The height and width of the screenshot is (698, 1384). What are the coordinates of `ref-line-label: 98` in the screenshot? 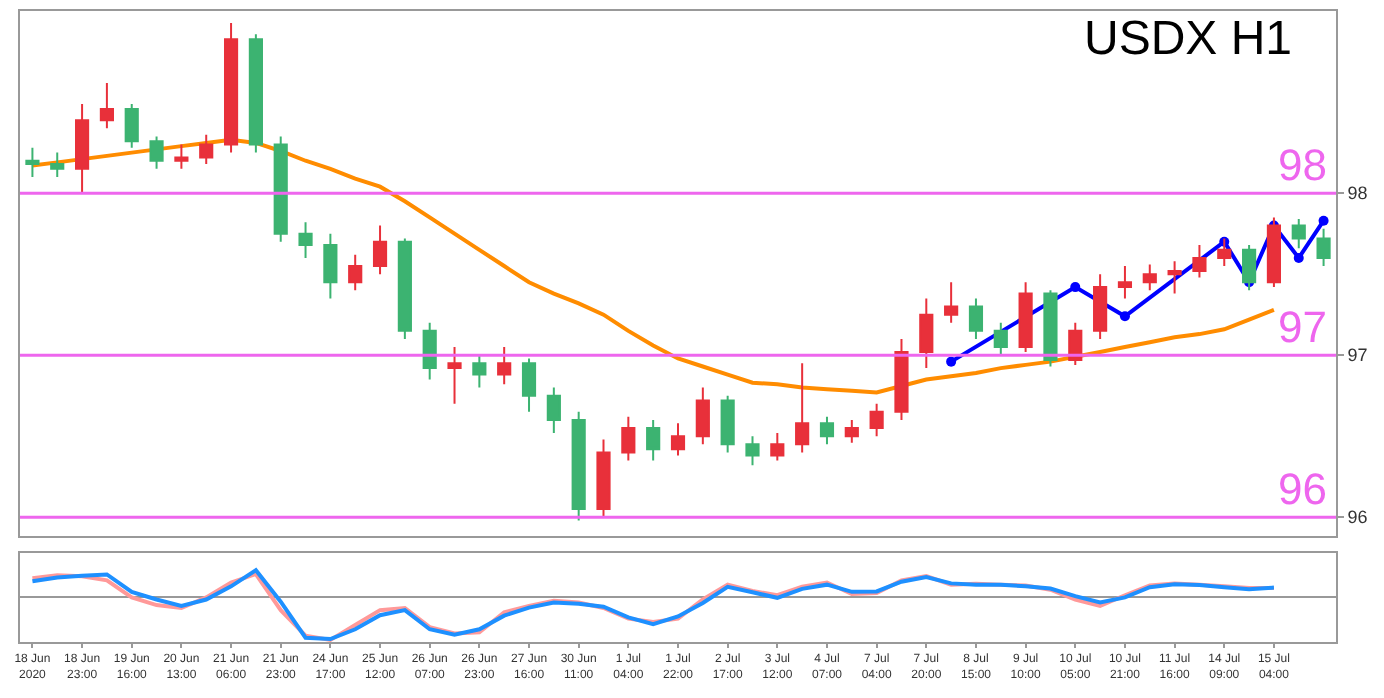 It's located at (1357, 193).